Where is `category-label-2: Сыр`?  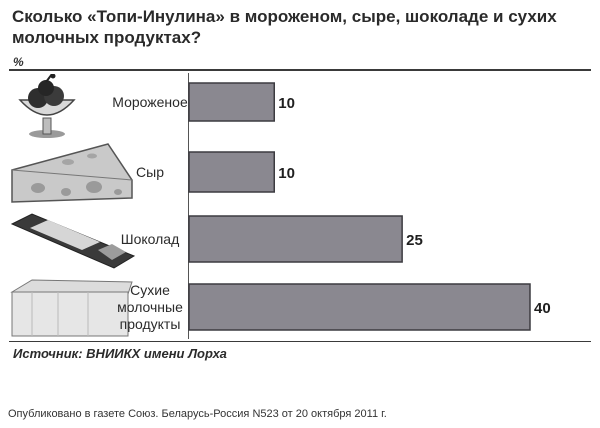 category-label-2: Сыр is located at coordinates (150, 172).